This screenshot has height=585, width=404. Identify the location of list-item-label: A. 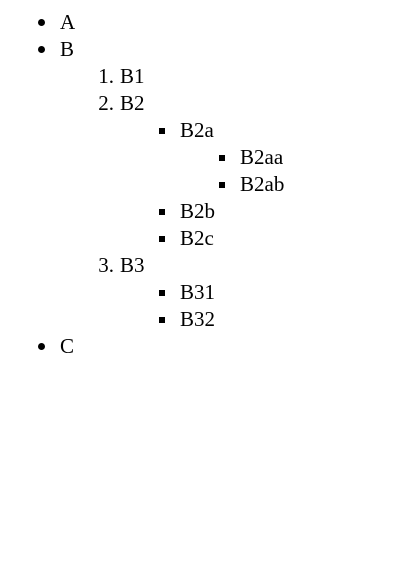
(68, 22).